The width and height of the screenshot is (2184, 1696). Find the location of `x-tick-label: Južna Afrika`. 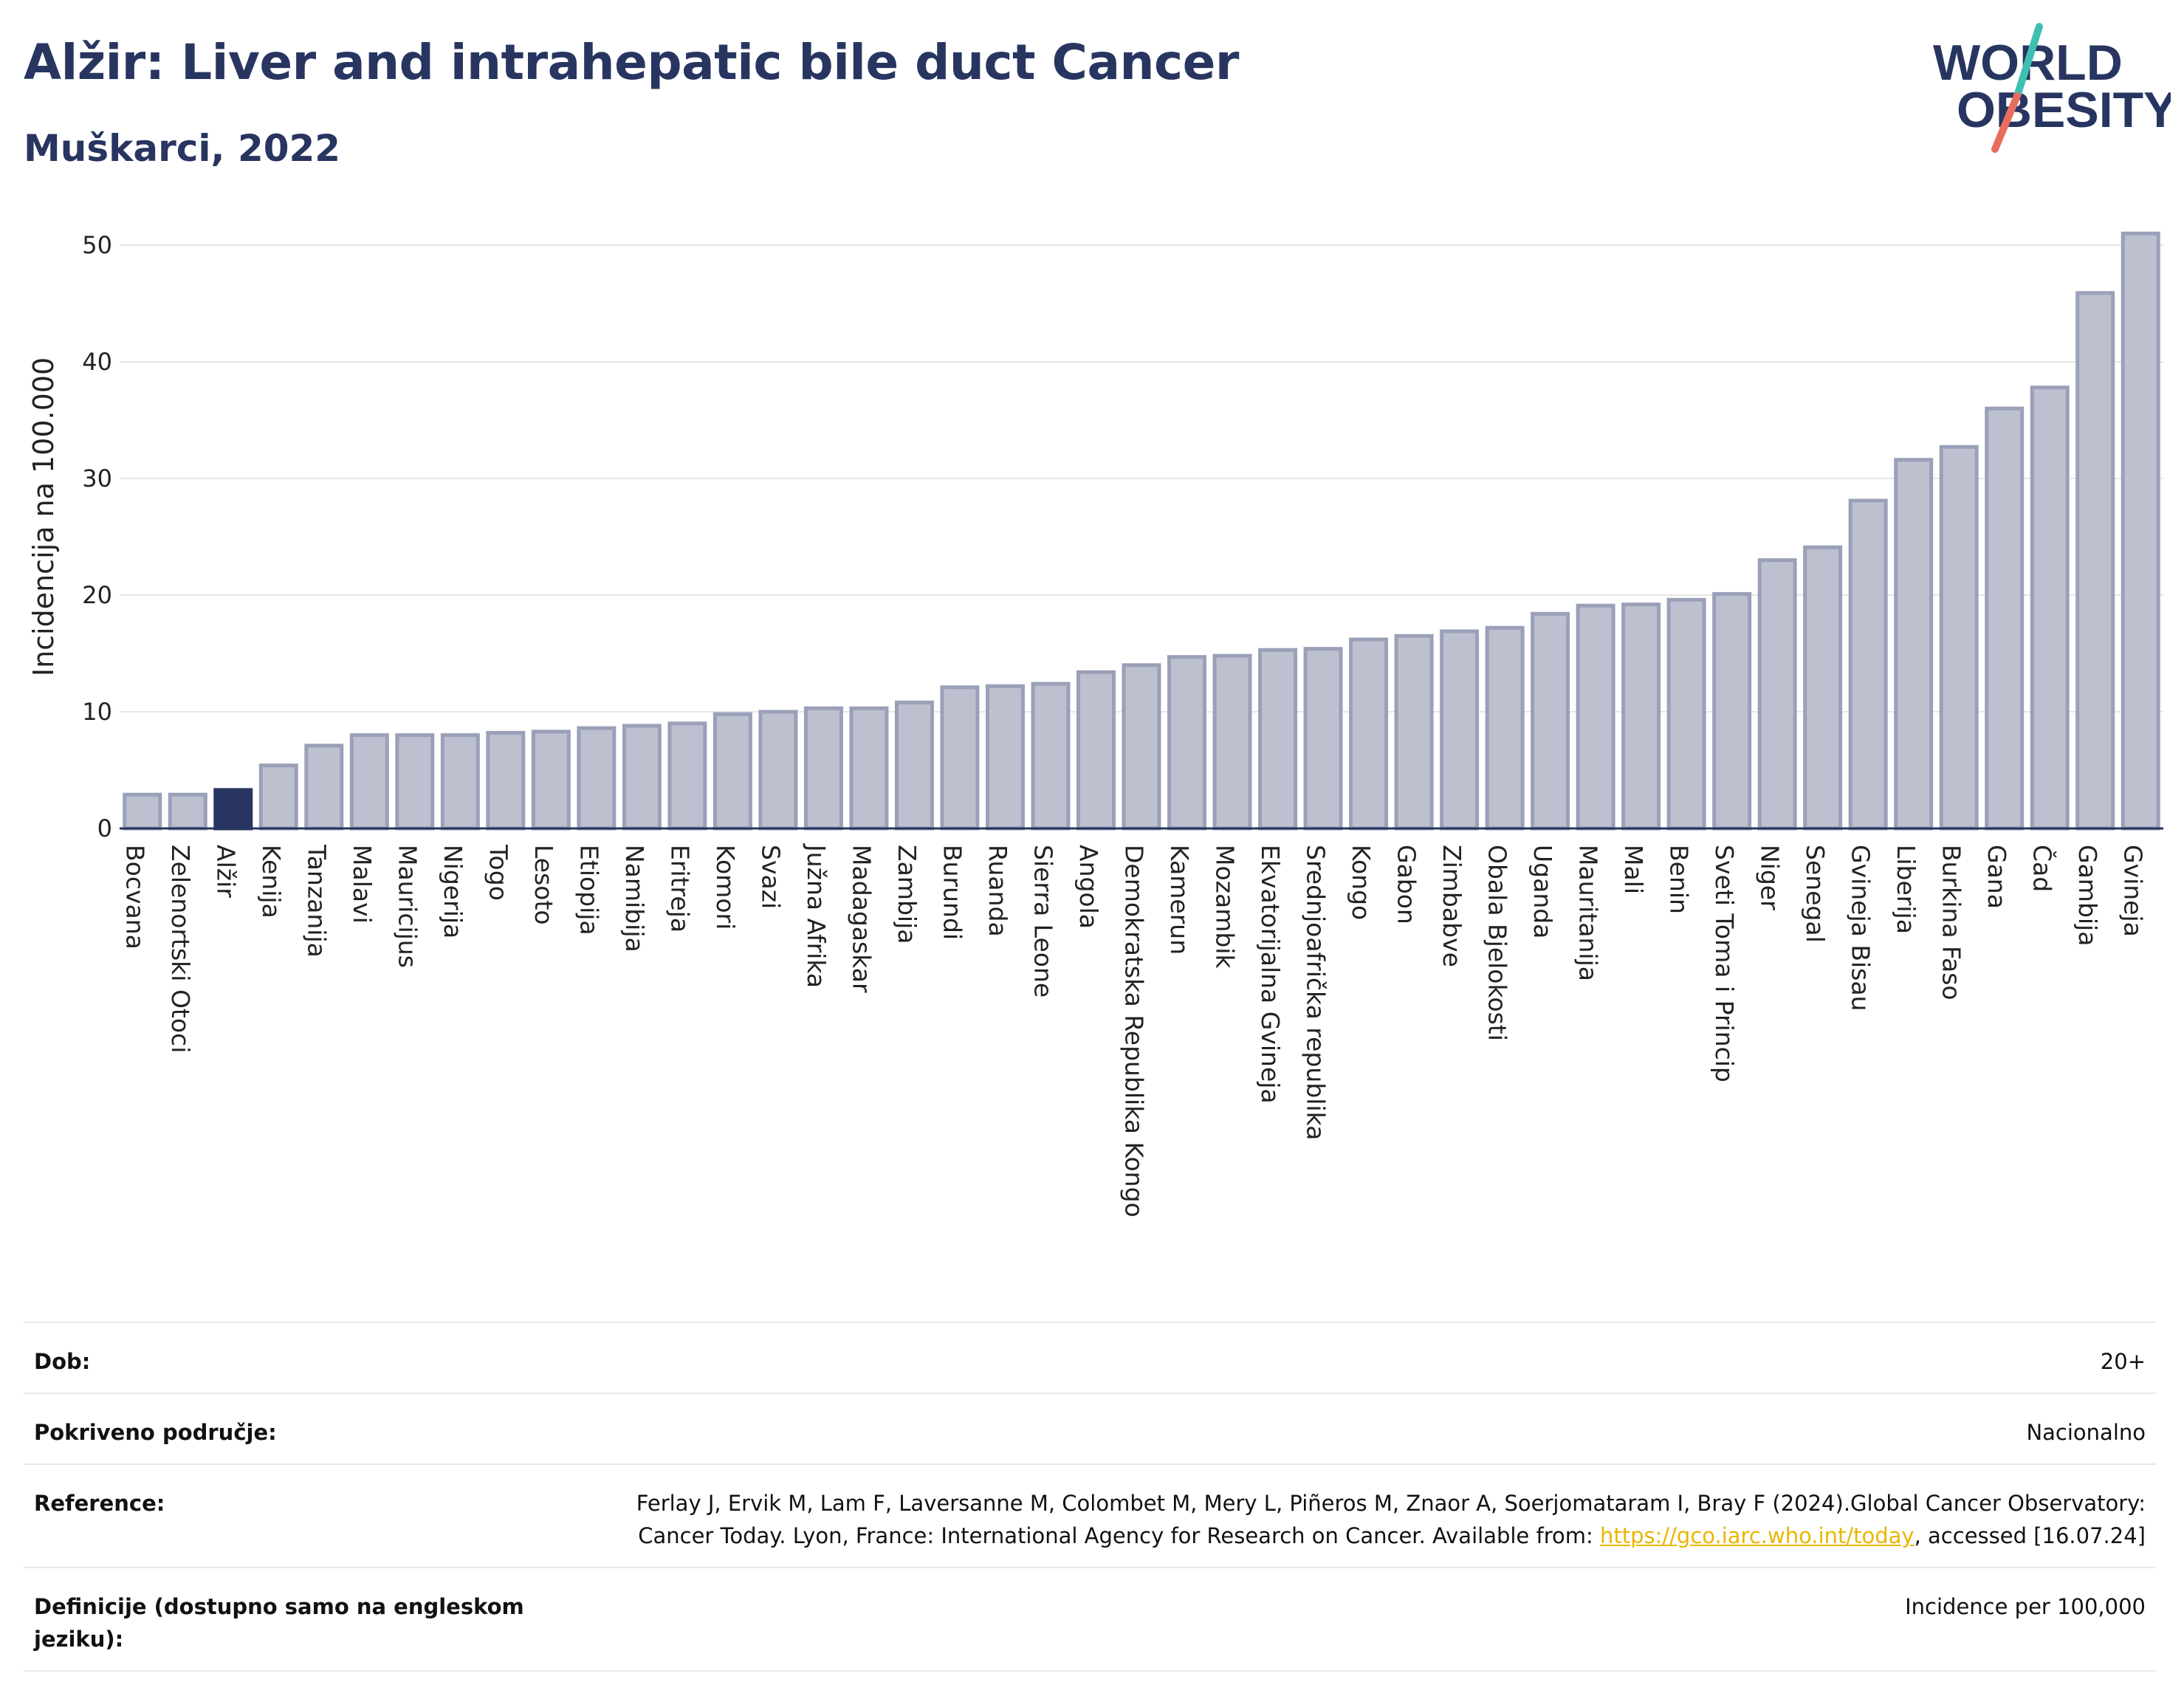

x-tick-label: Južna Afrika is located at coordinates (817, 915).